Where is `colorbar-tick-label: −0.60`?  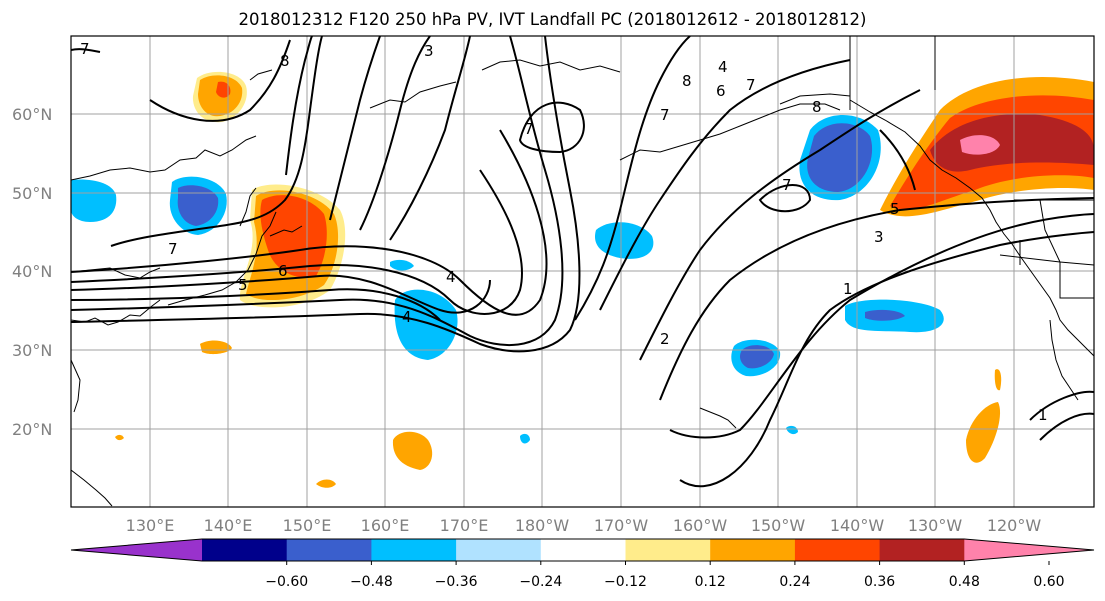 colorbar-tick-label: −0.60 is located at coordinates (286, 582).